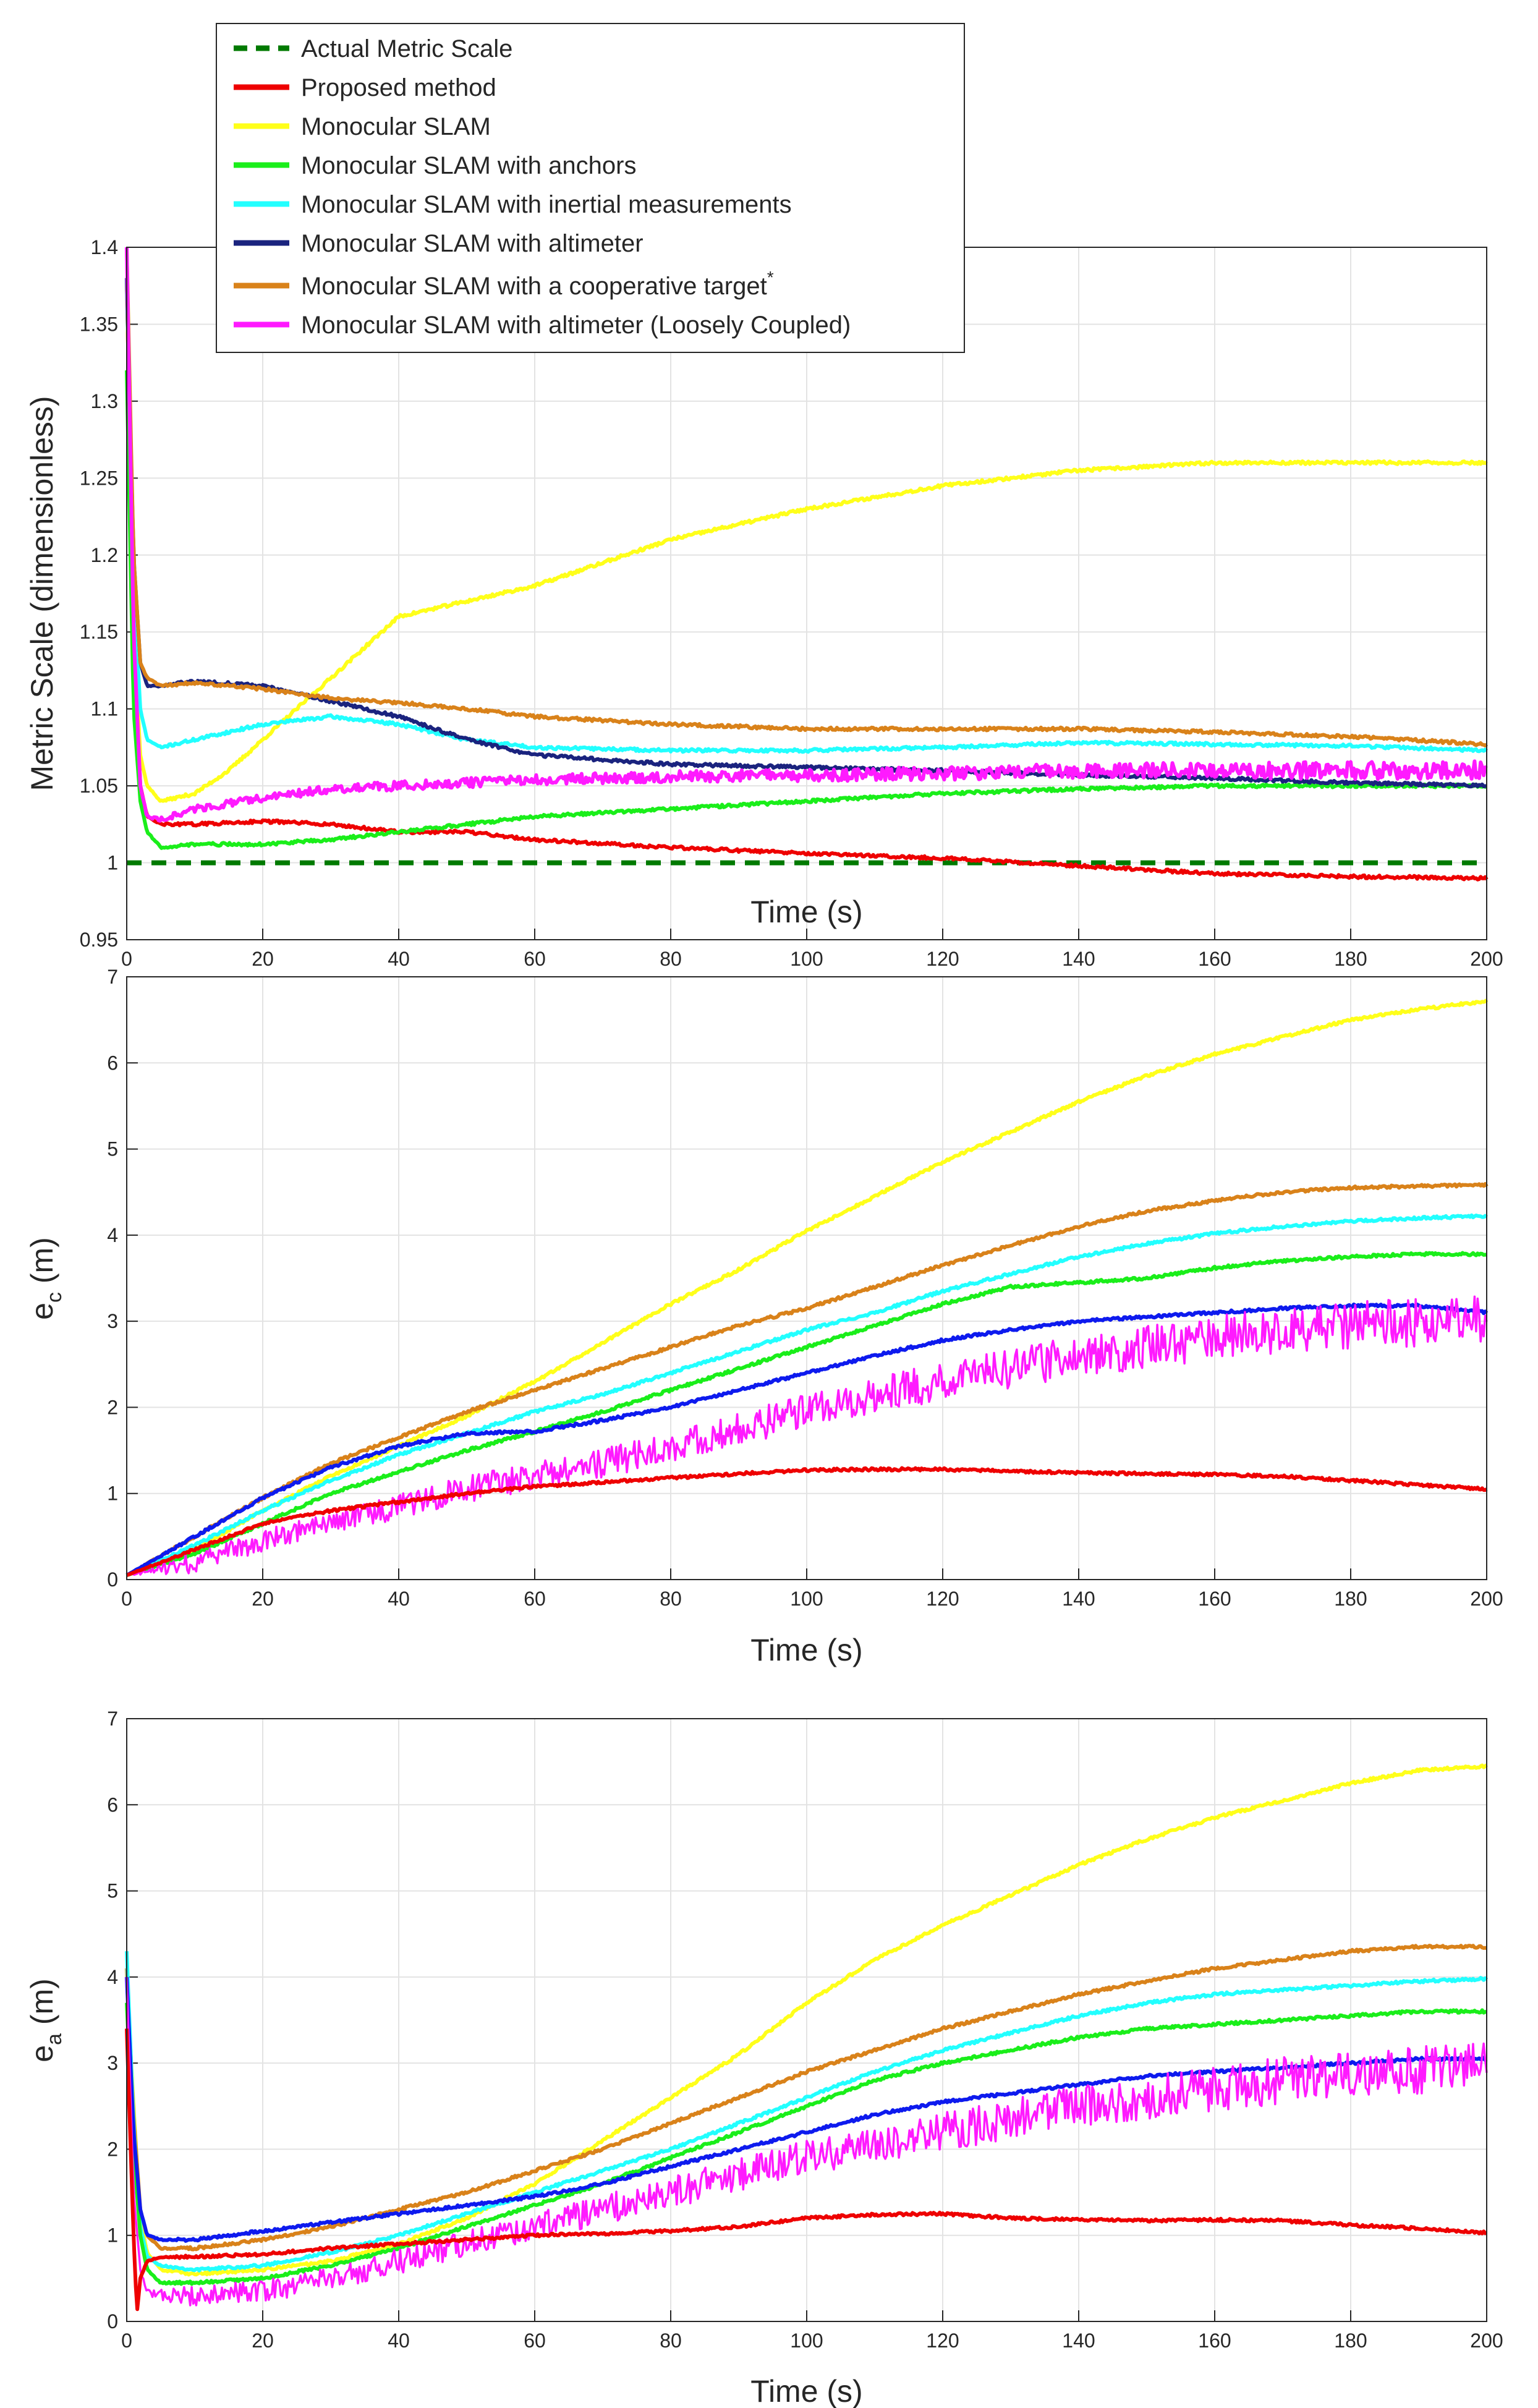 The height and width of the screenshot is (2408, 1538). What do you see at coordinates (396, 126) in the screenshot?
I see `legend-label-mono: Monocular SLAM` at bounding box center [396, 126].